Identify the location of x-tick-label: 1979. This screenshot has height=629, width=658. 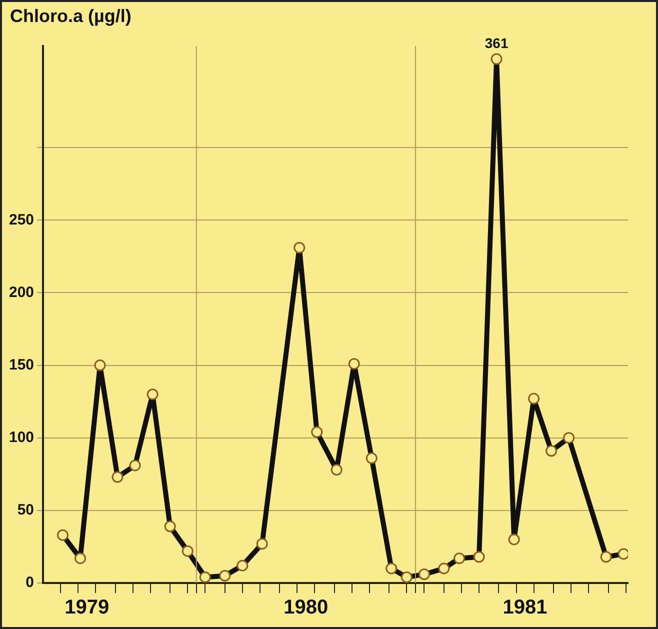
(87, 607).